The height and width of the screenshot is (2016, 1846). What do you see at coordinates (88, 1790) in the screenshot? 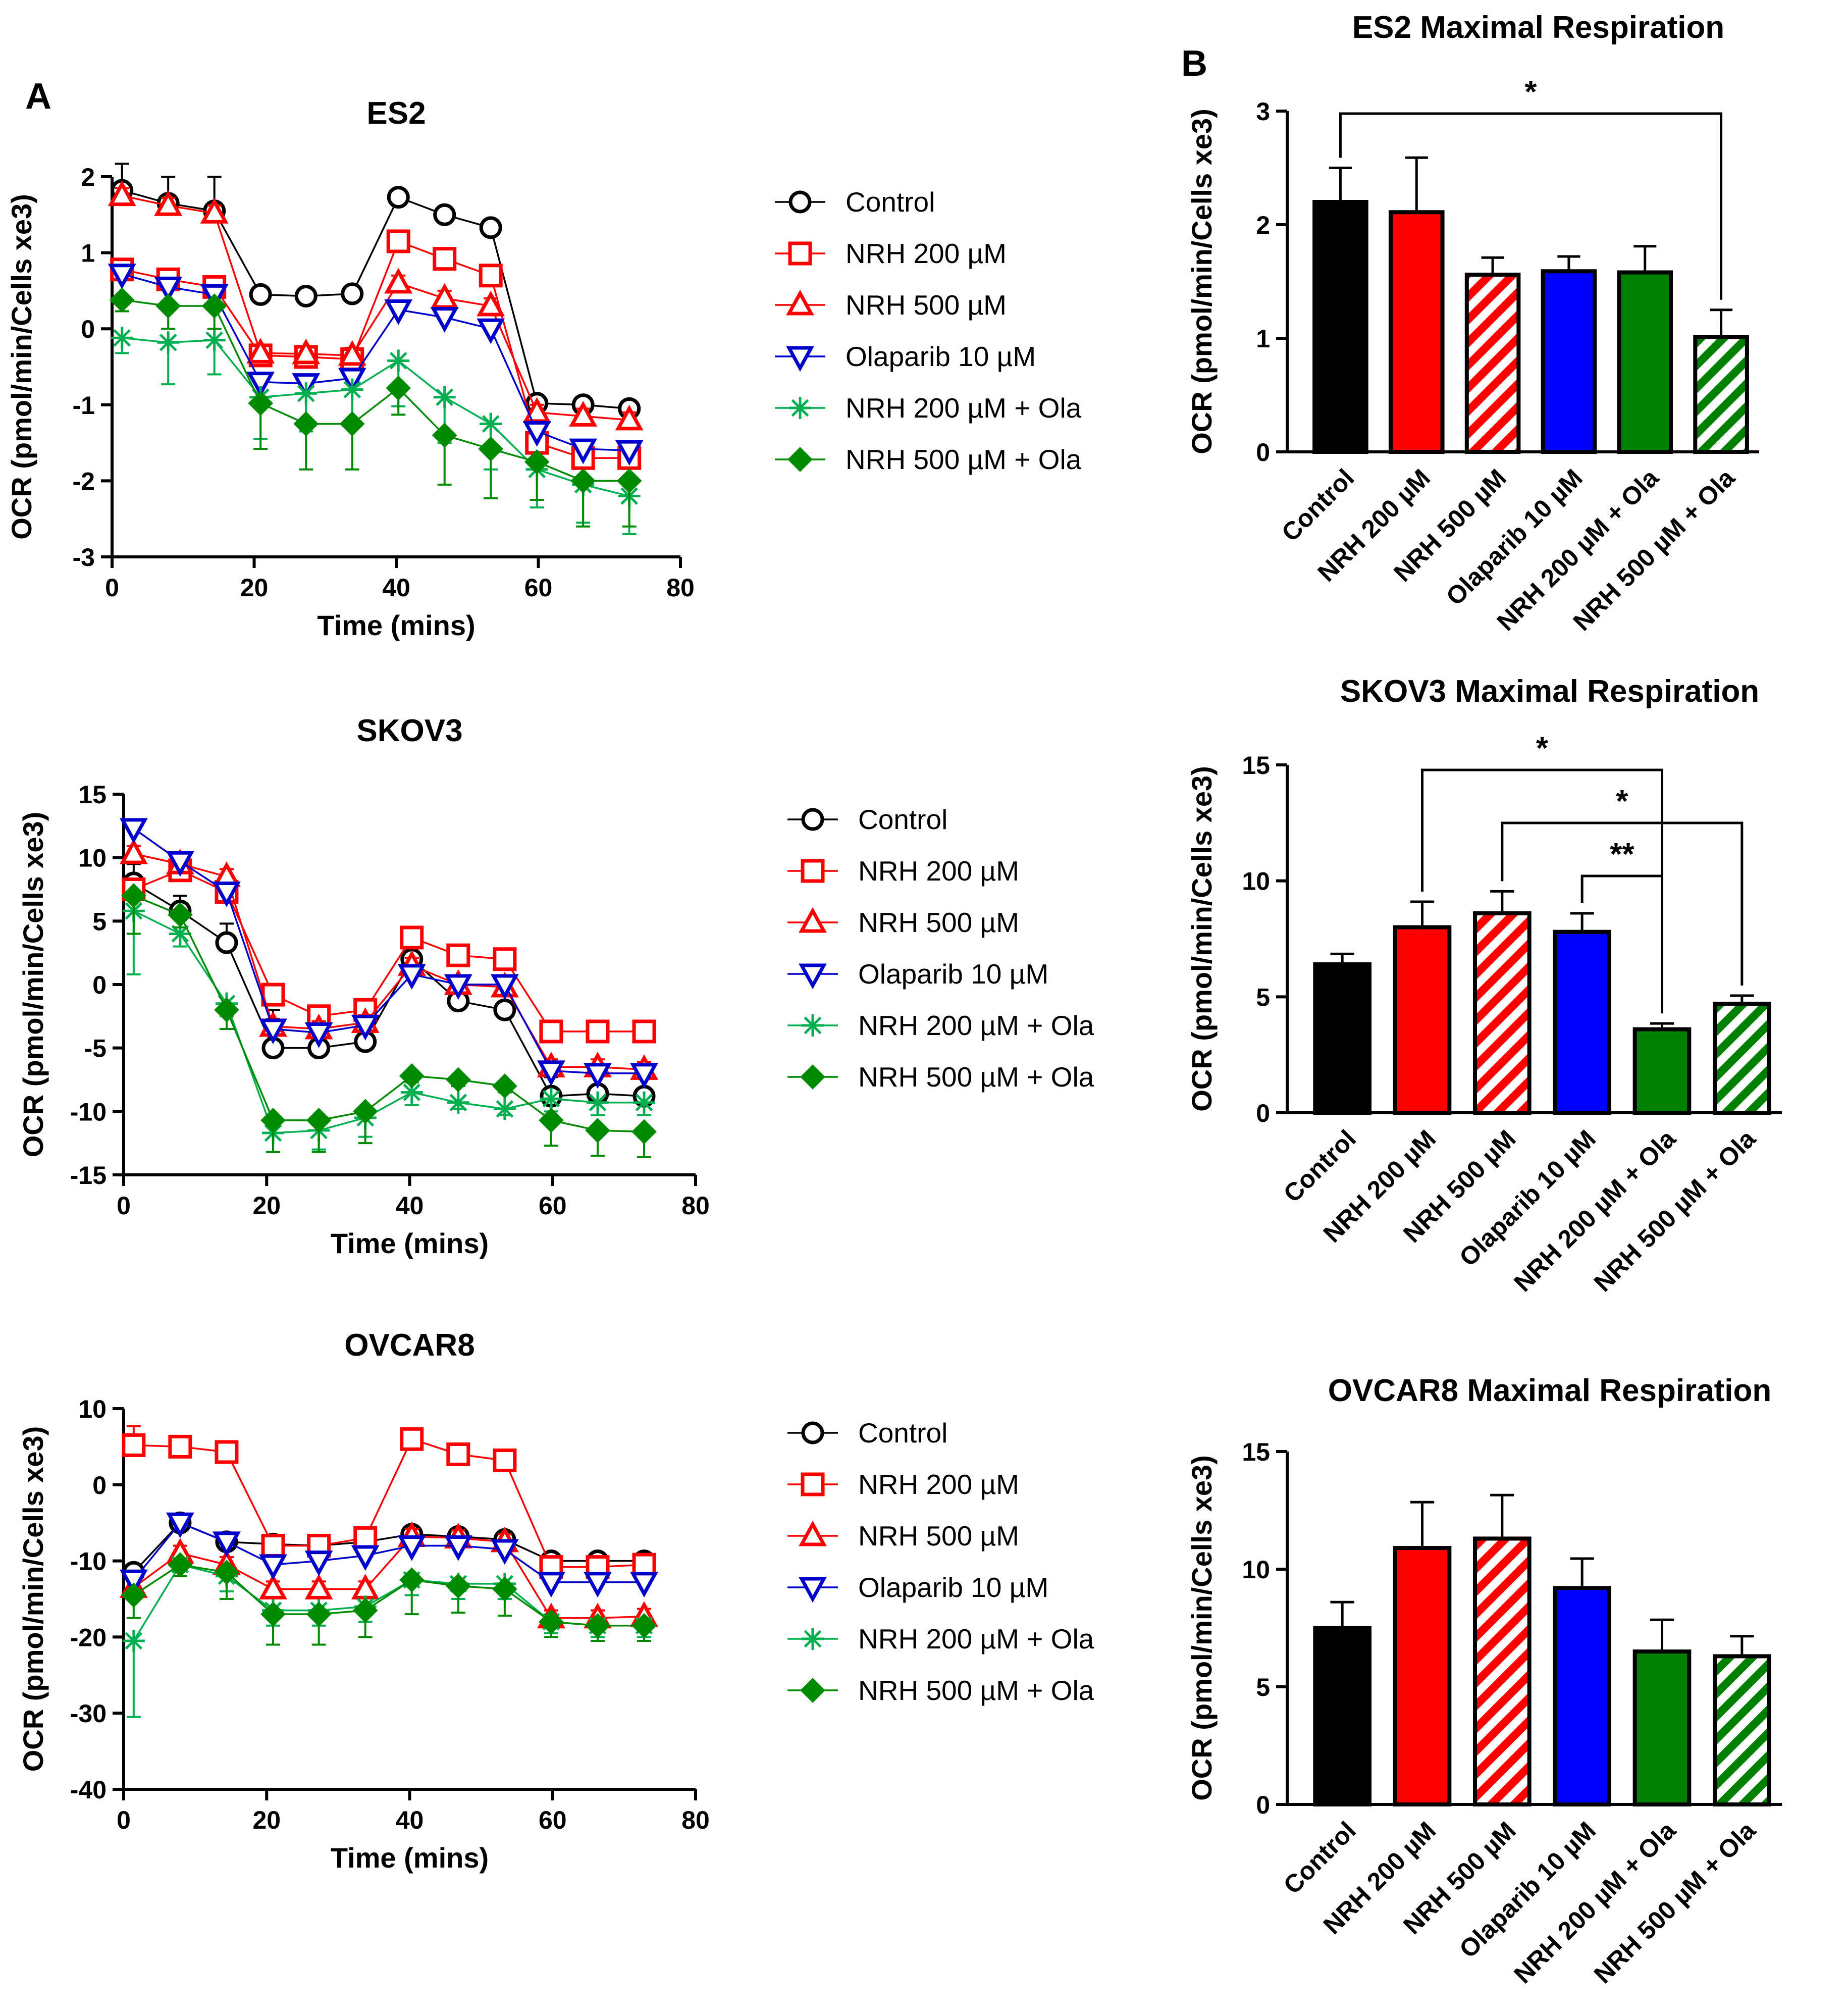
I see `y-tick-label: -40` at bounding box center [88, 1790].